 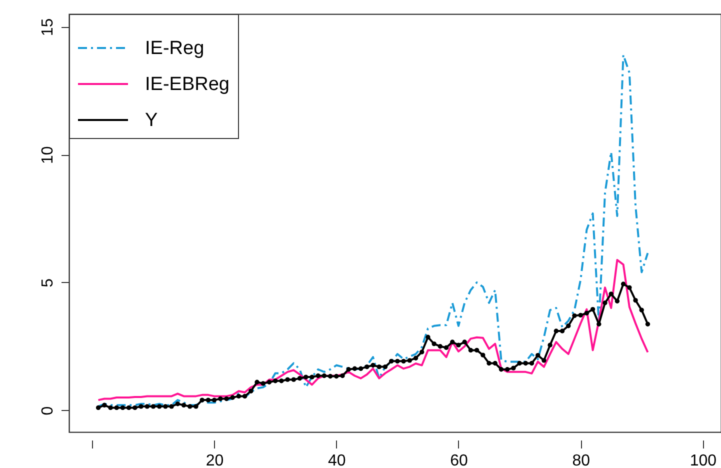 What do you see at coordinates (48, 283) in the screenshot?
I see `y-tick-label: 5` at bounding box center [48, 283].